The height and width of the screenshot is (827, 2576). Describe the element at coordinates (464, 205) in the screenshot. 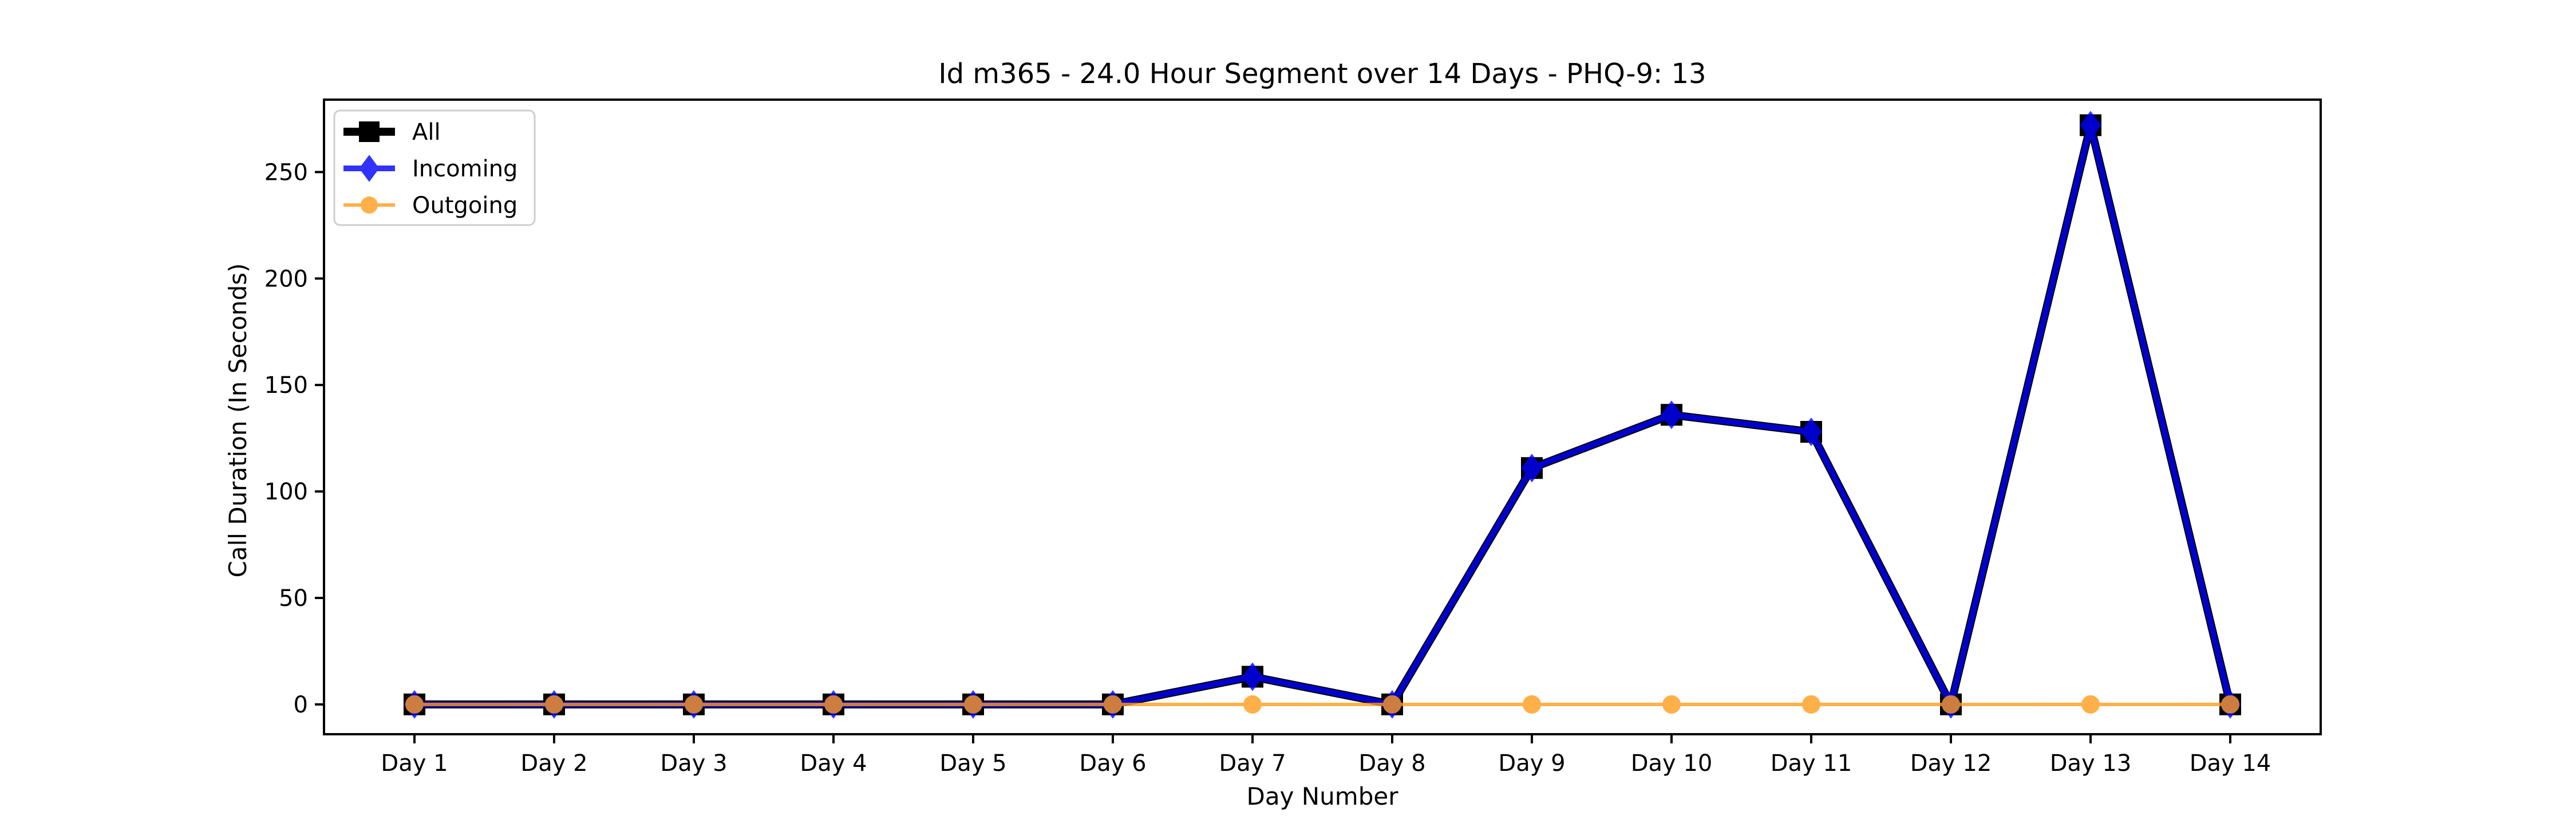

I see `legend-label-3: Outgoing` at that location.